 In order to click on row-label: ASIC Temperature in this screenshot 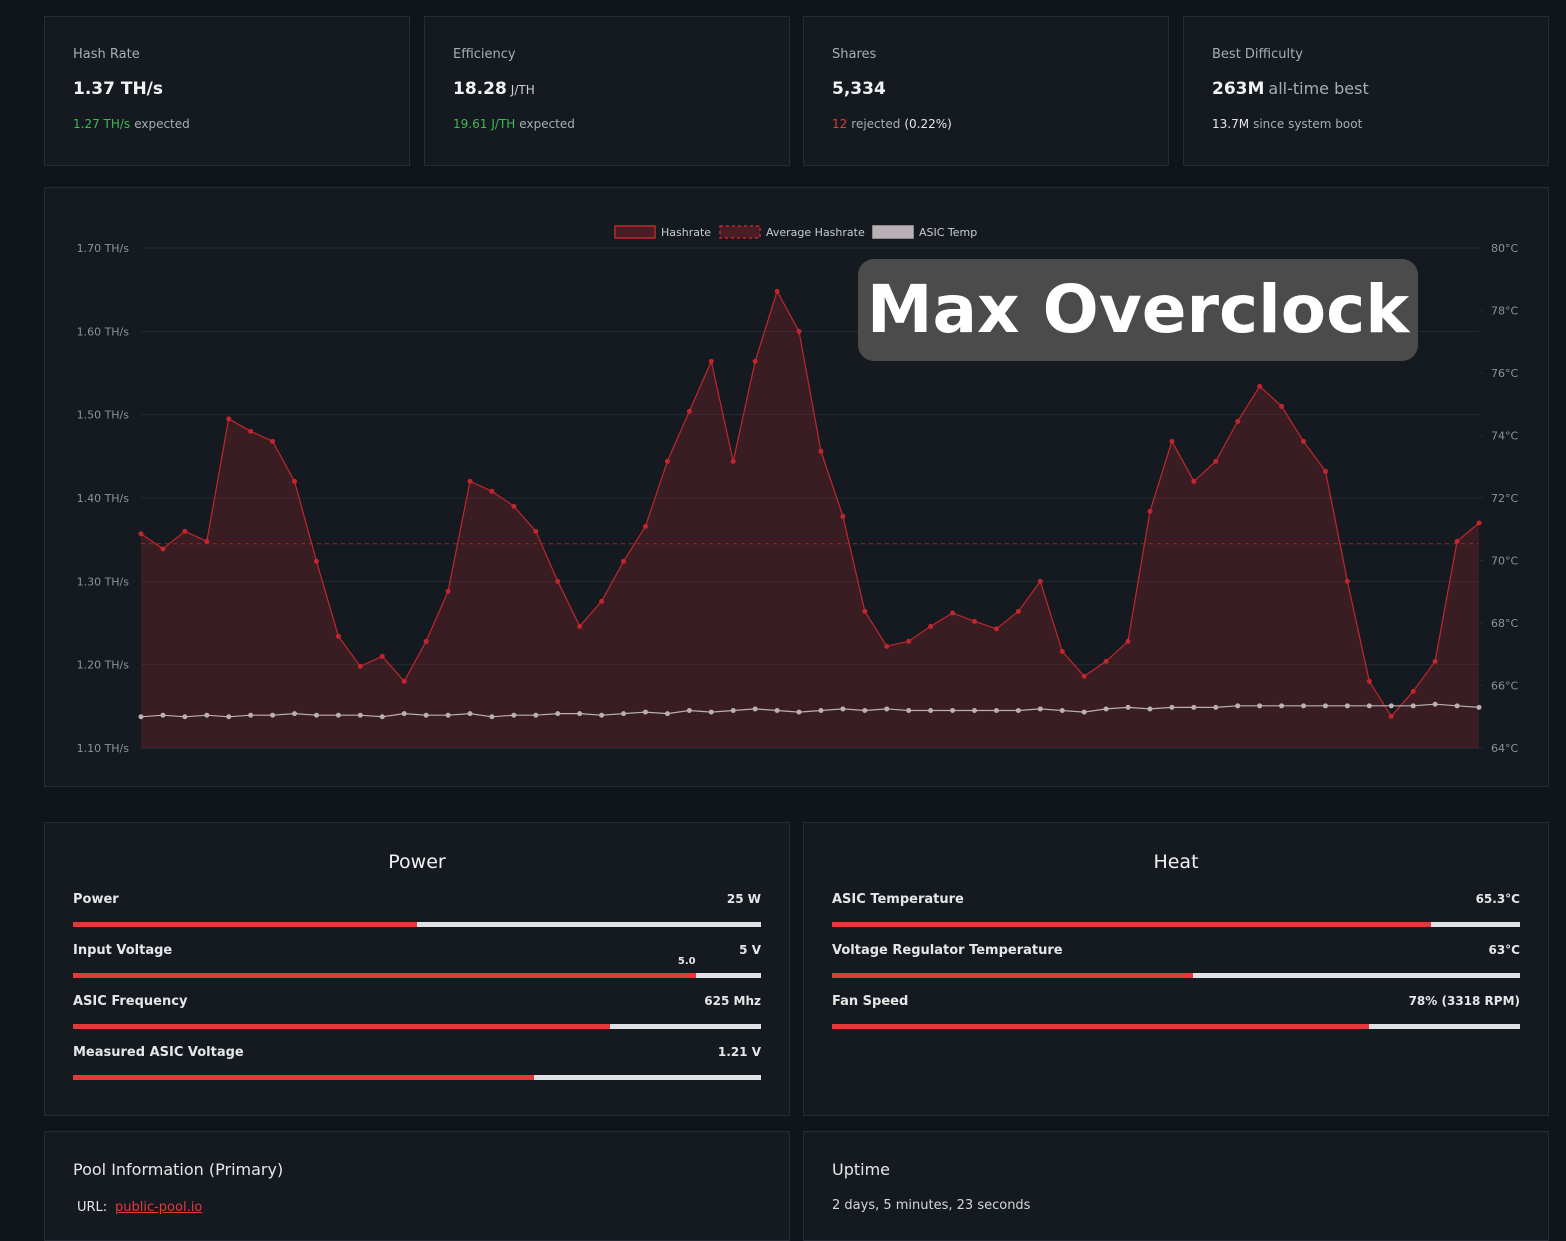, I will do `click(898, 899)`.